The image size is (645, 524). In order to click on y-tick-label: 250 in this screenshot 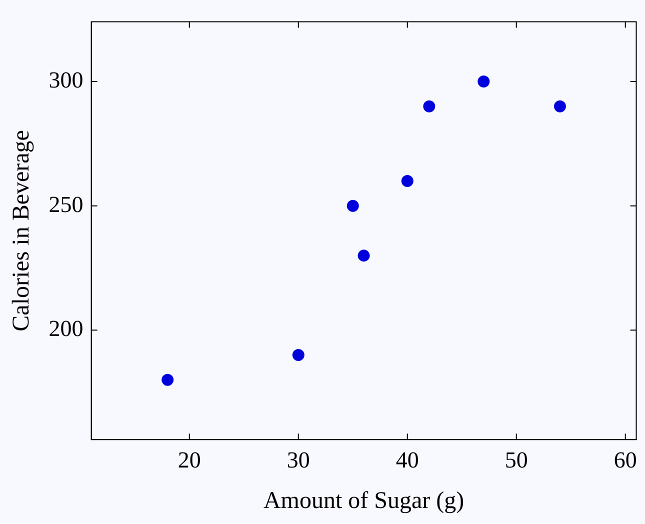, I will do `click(66, 204)`.